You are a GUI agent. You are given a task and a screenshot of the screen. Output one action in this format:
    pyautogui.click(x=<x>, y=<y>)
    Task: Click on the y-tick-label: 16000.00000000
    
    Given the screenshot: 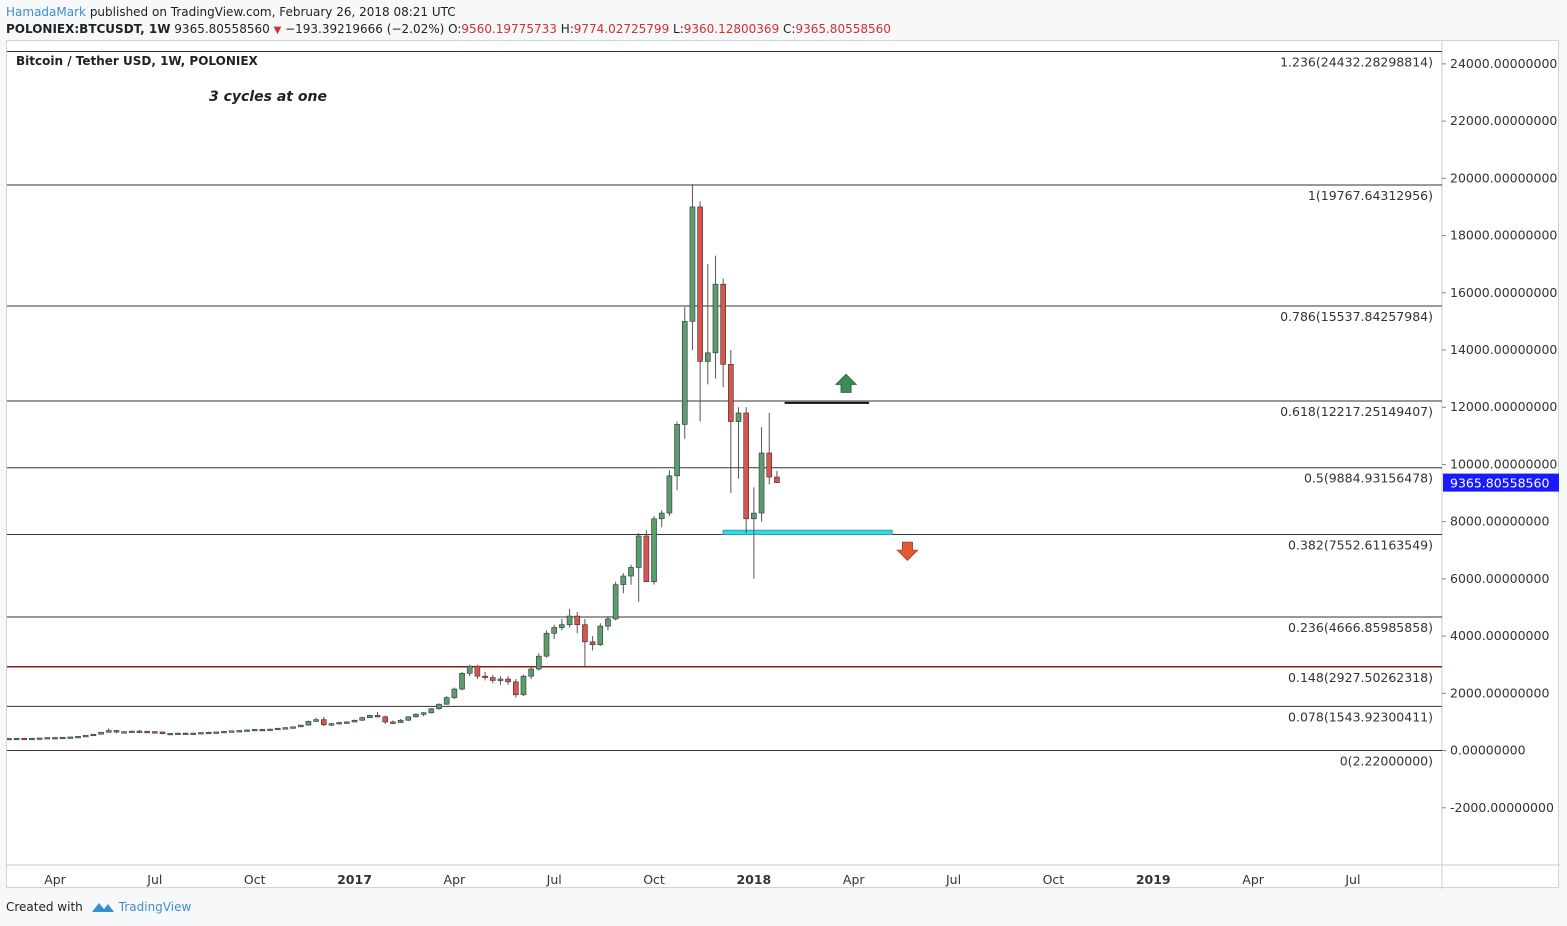 What is the action you would take?
    pyautogui.click(x=1503, y=292)
    